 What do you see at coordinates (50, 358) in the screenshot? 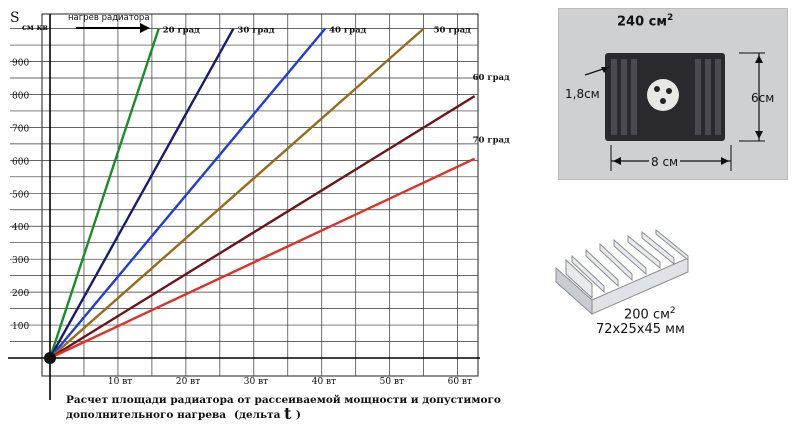
I see `origin-dot` at bounding box center [50, 358].